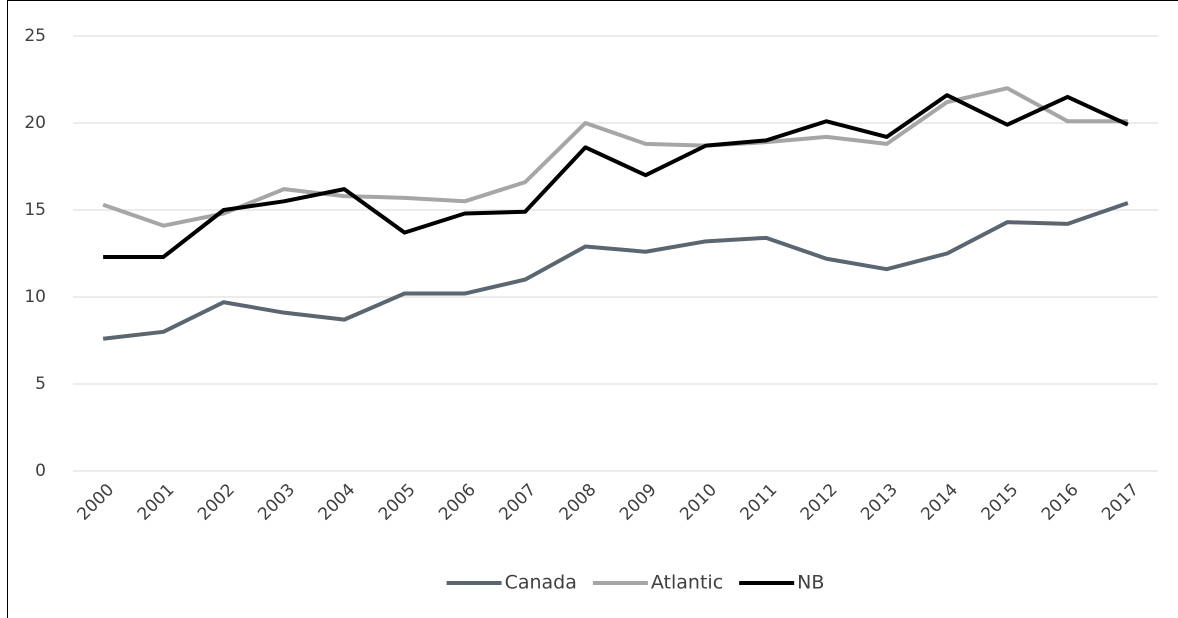  What do you see at coordinates (698, 502) in the screenshot?
I see `x-tick-label: 2010` at bounding box center [698, 502].